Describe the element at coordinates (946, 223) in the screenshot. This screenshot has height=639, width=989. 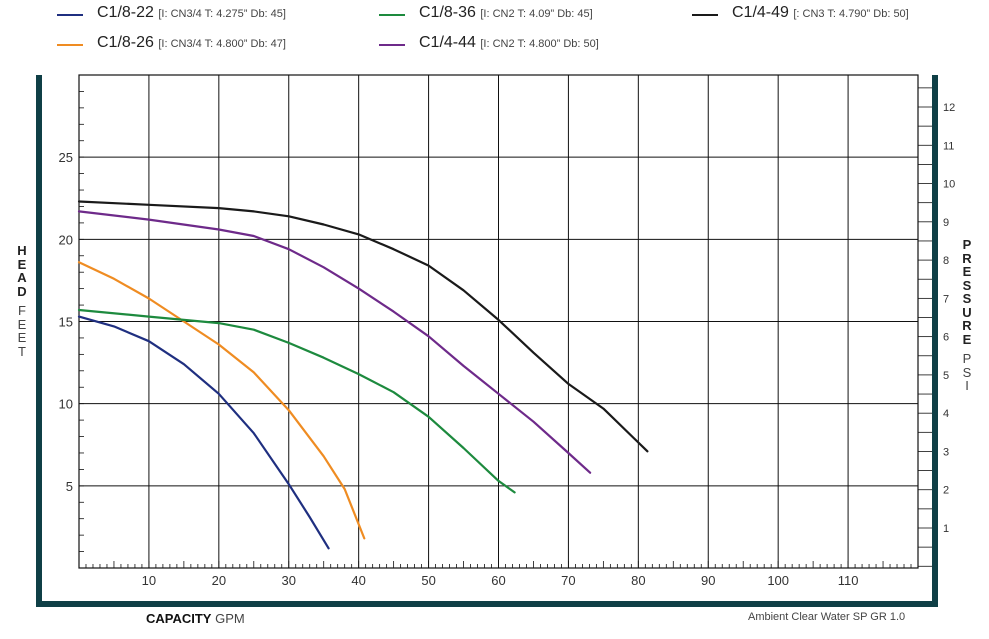
I see `y-right-tick-label: 9` at that location.